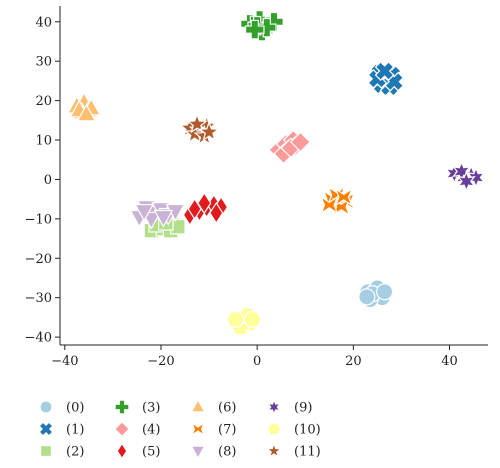 The width and height of the screenshot is (500, 468). I want to click on legend: (0) (1) (2) (3) (4) (5) (6) (7) (8) (9) (10) (11), so click(179, 429).